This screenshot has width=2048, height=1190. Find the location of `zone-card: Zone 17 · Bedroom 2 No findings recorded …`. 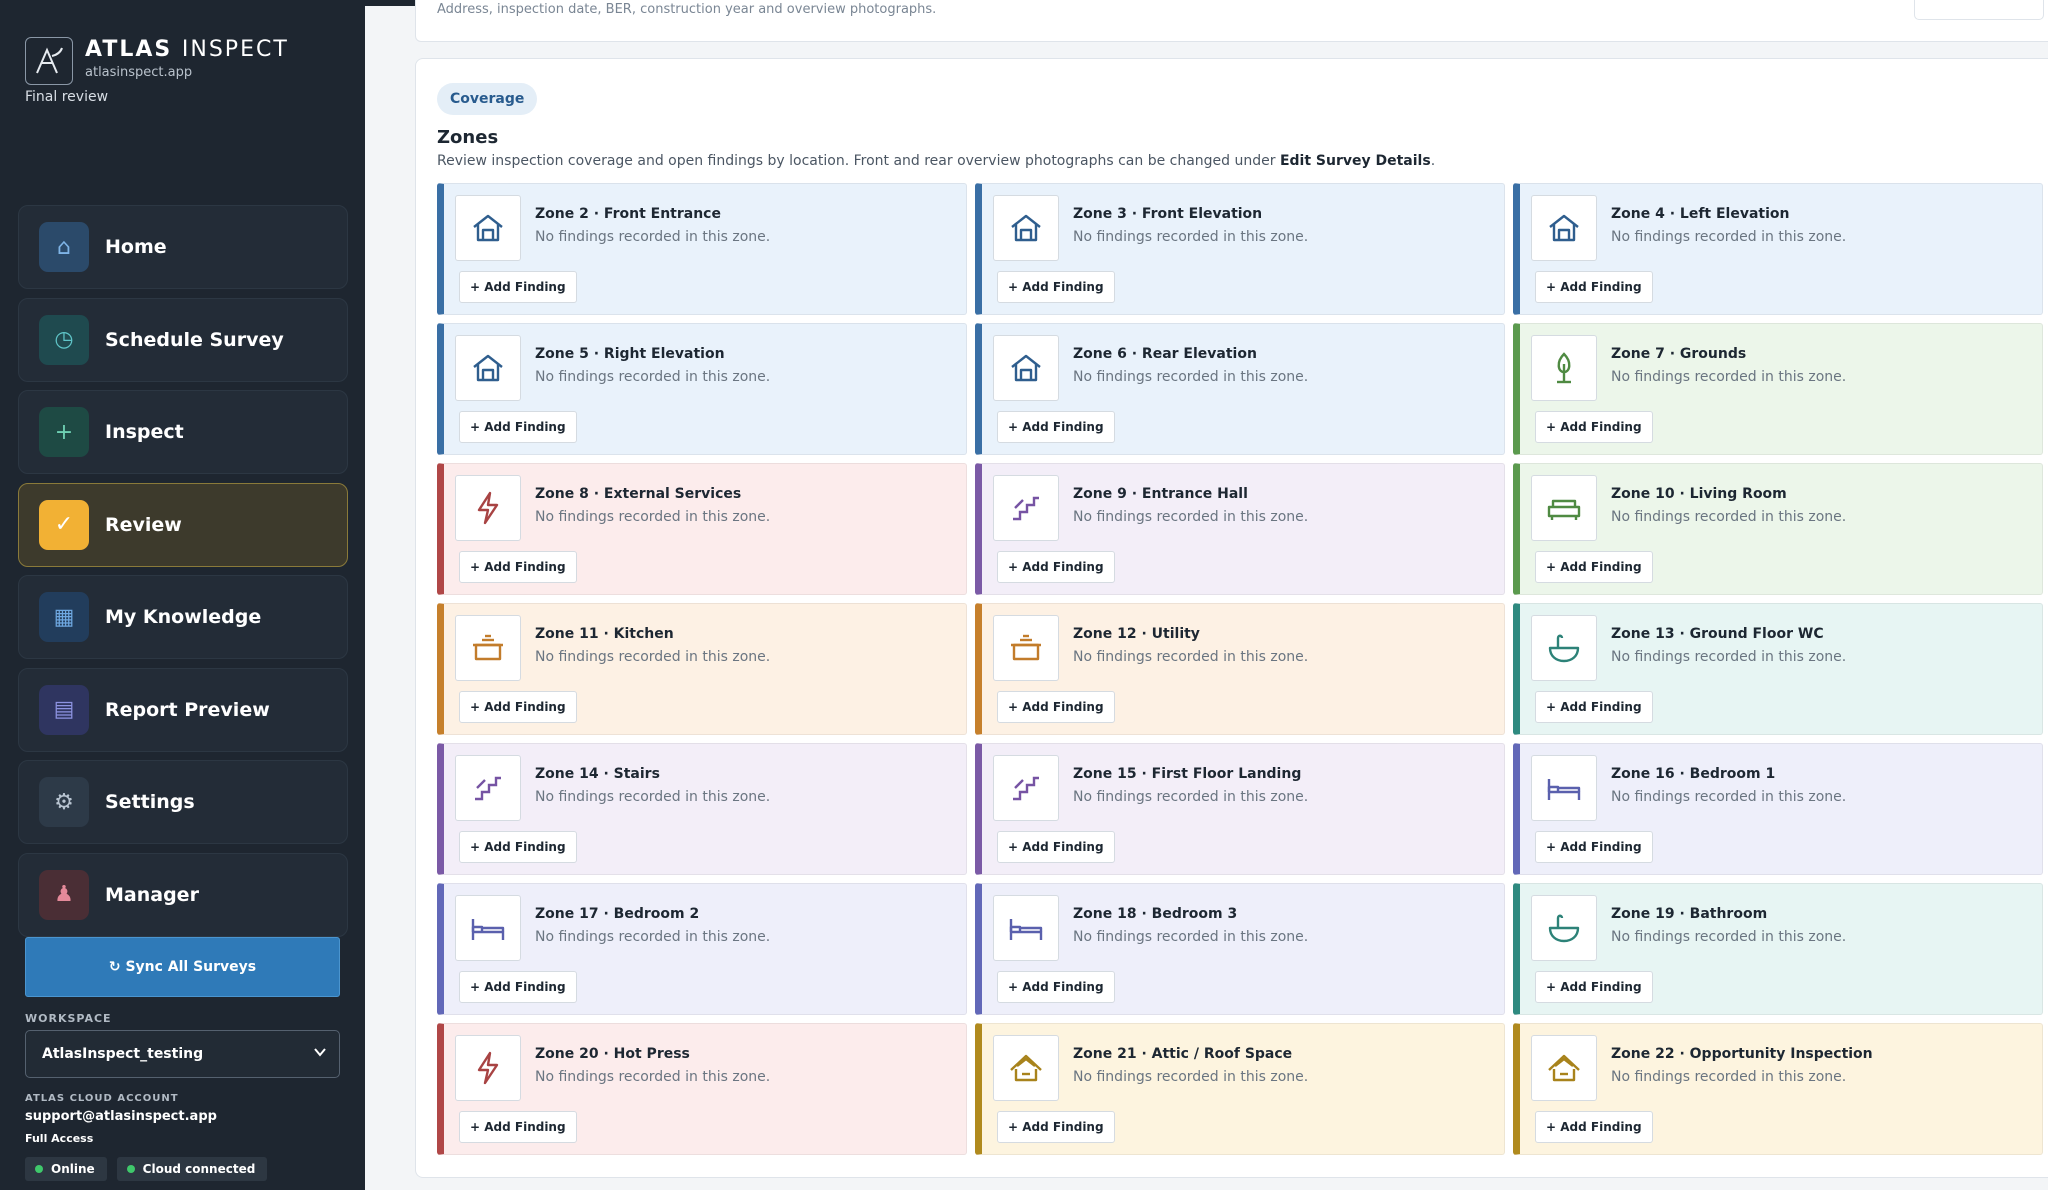

zone-card: Zone 17 · Bedroom 2 No findings recorded … is located at coordinates (702, 949).